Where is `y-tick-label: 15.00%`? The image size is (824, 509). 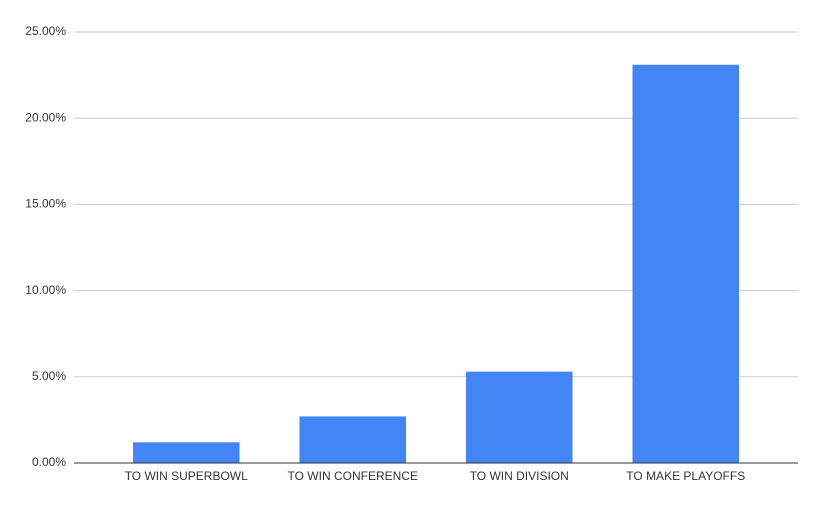
y-tick-label: 15.00% is located at coordinates (45, 204).